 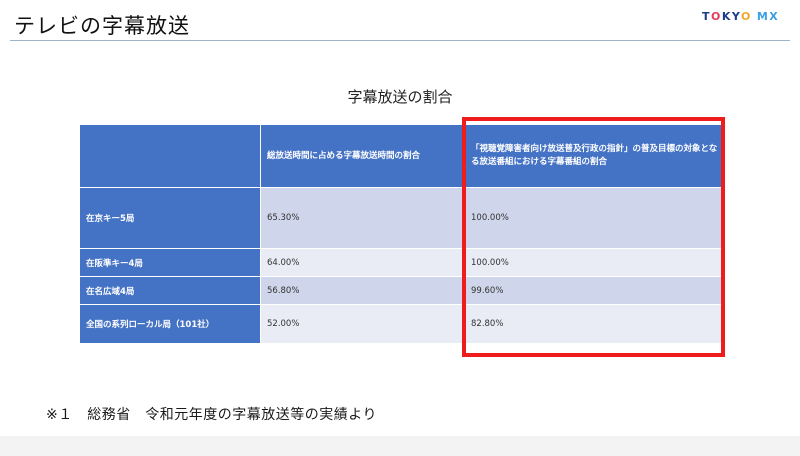 What do you see at coordinates (400, 97) in the screenshot?
I see `table-title: 字幕放送の割合` at bounding box center [400, 97].